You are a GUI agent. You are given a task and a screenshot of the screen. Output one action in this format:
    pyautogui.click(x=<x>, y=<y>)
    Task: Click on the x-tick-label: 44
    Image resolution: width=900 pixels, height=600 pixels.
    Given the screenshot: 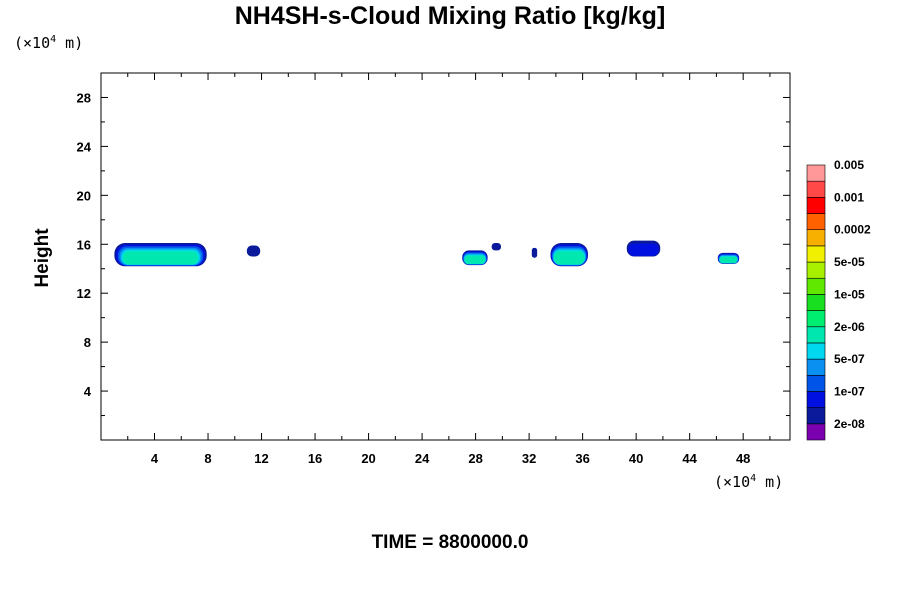 What is the action you would take?
    pyautogui.click(x=689, y=458)
    